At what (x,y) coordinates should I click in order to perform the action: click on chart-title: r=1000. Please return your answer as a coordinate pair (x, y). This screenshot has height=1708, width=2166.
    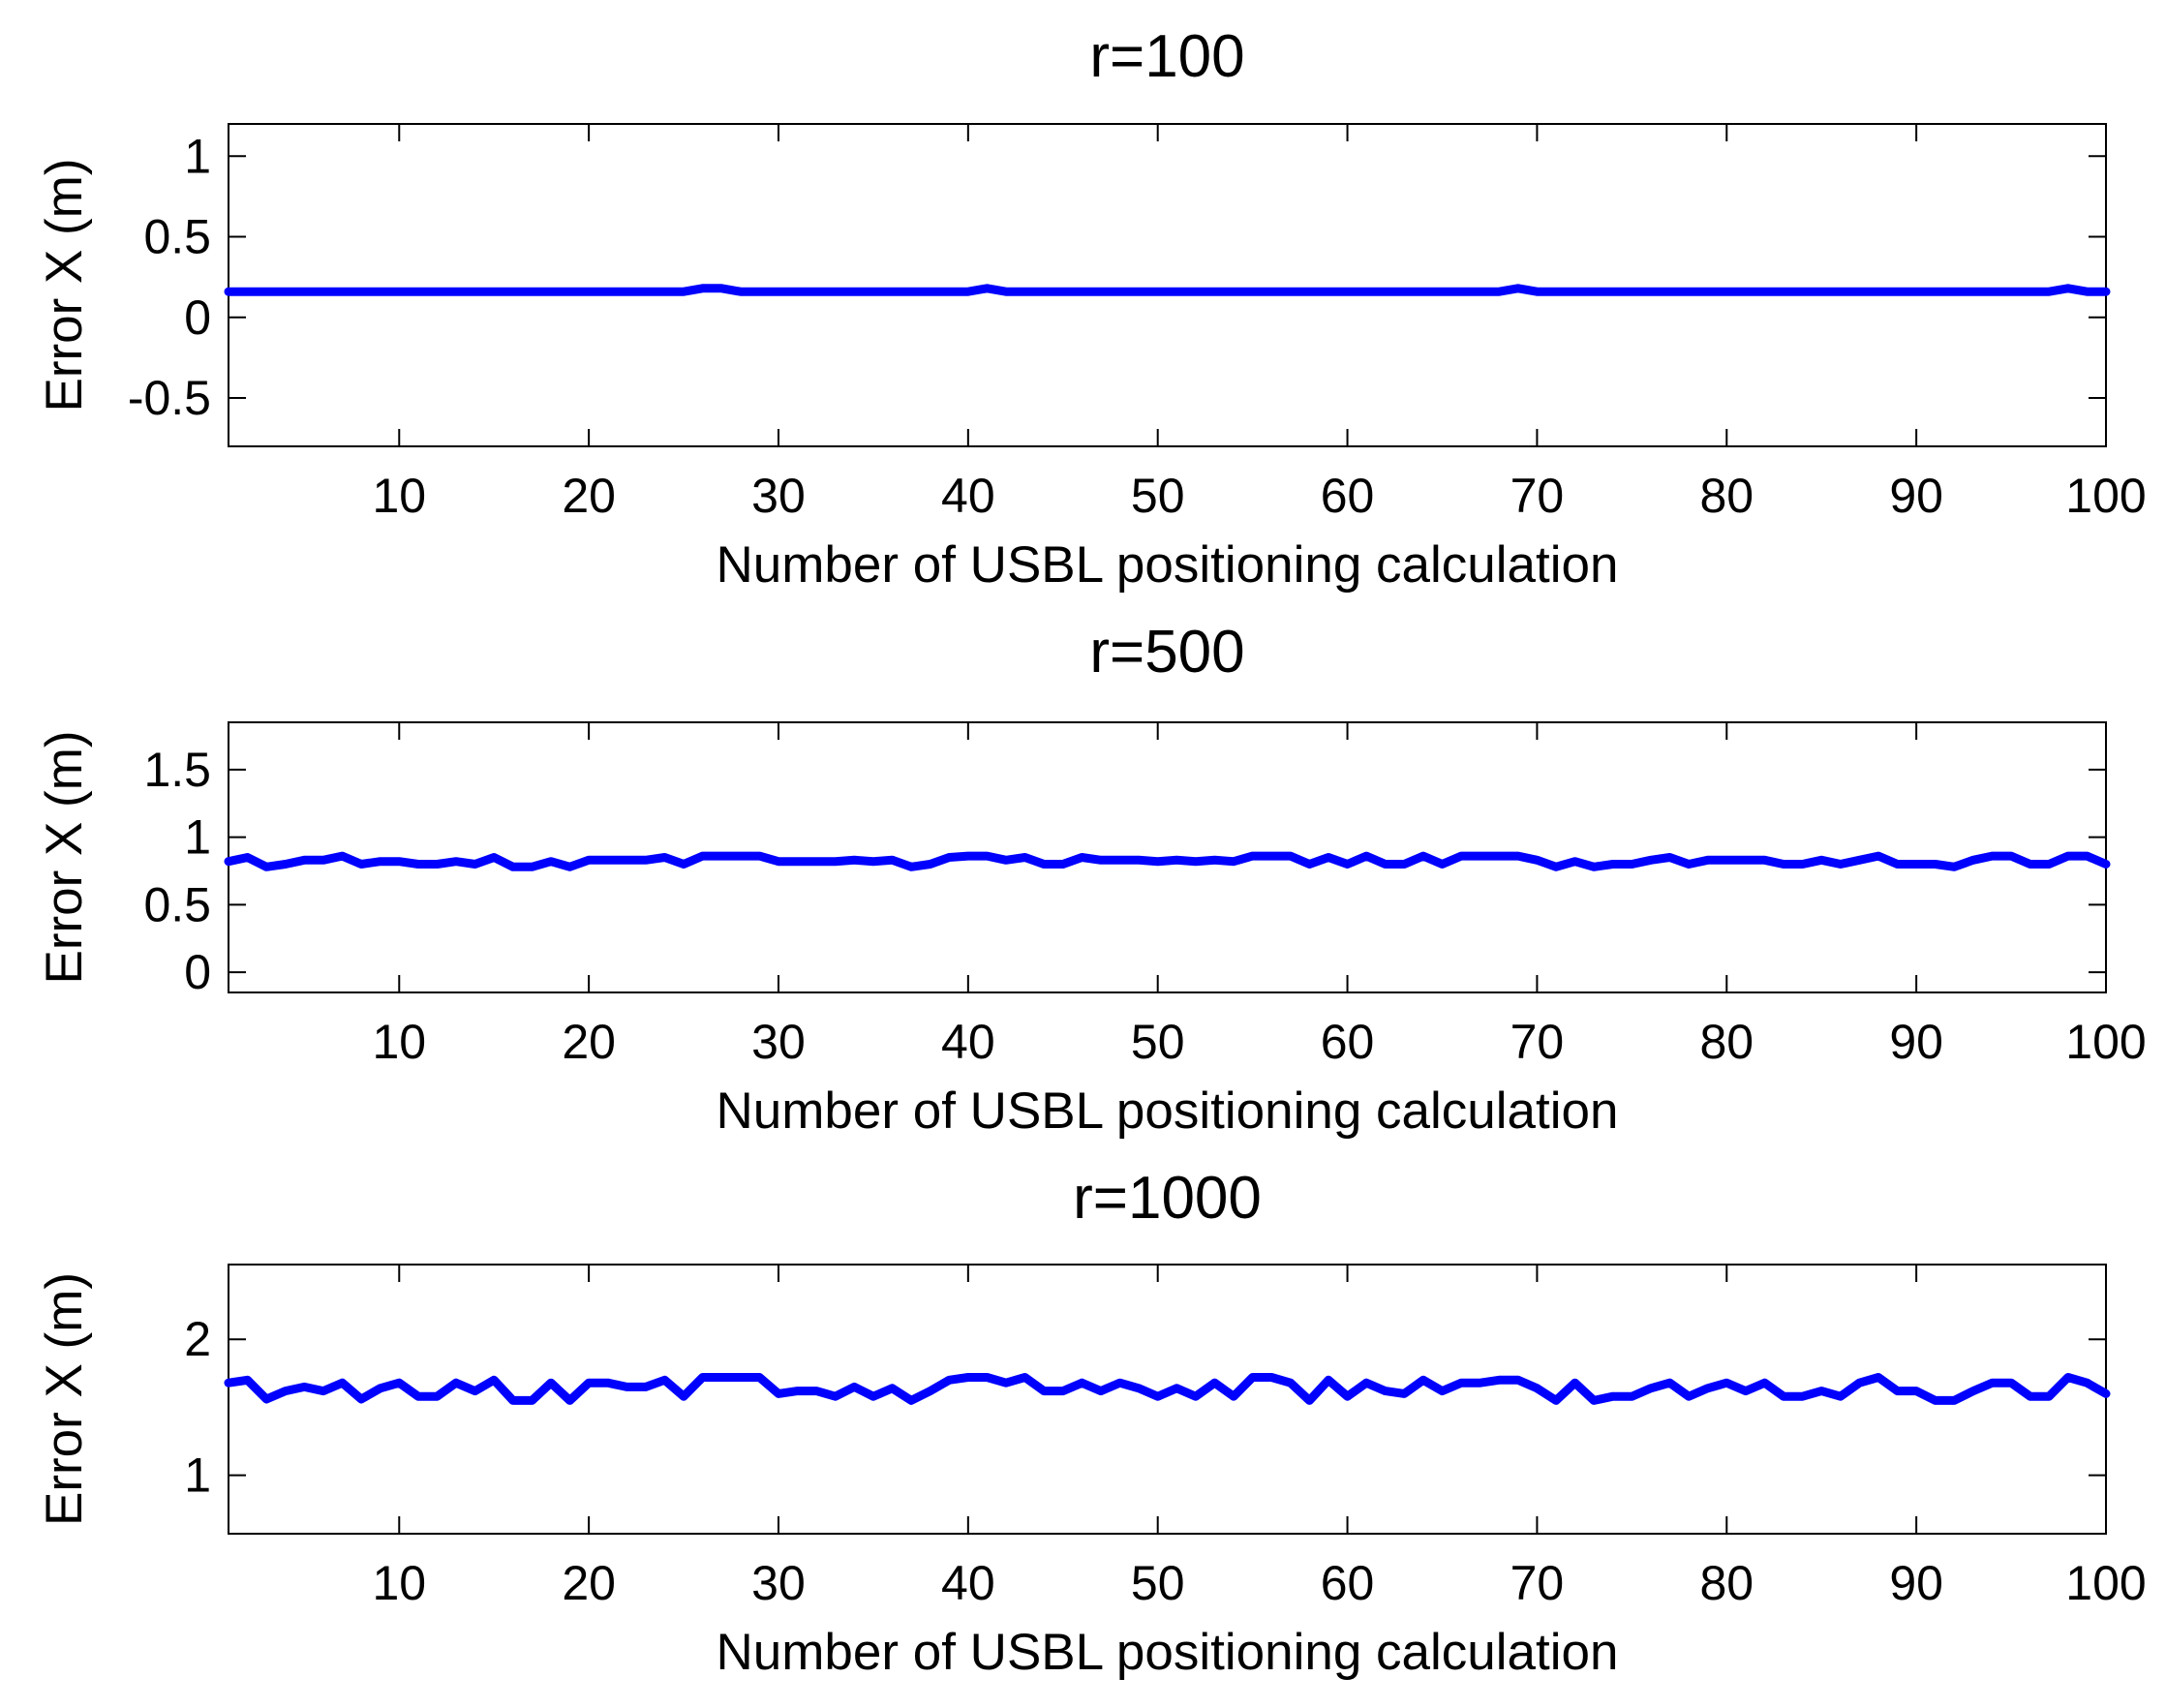
    Looking at the image, I should click on (1167, 1199).